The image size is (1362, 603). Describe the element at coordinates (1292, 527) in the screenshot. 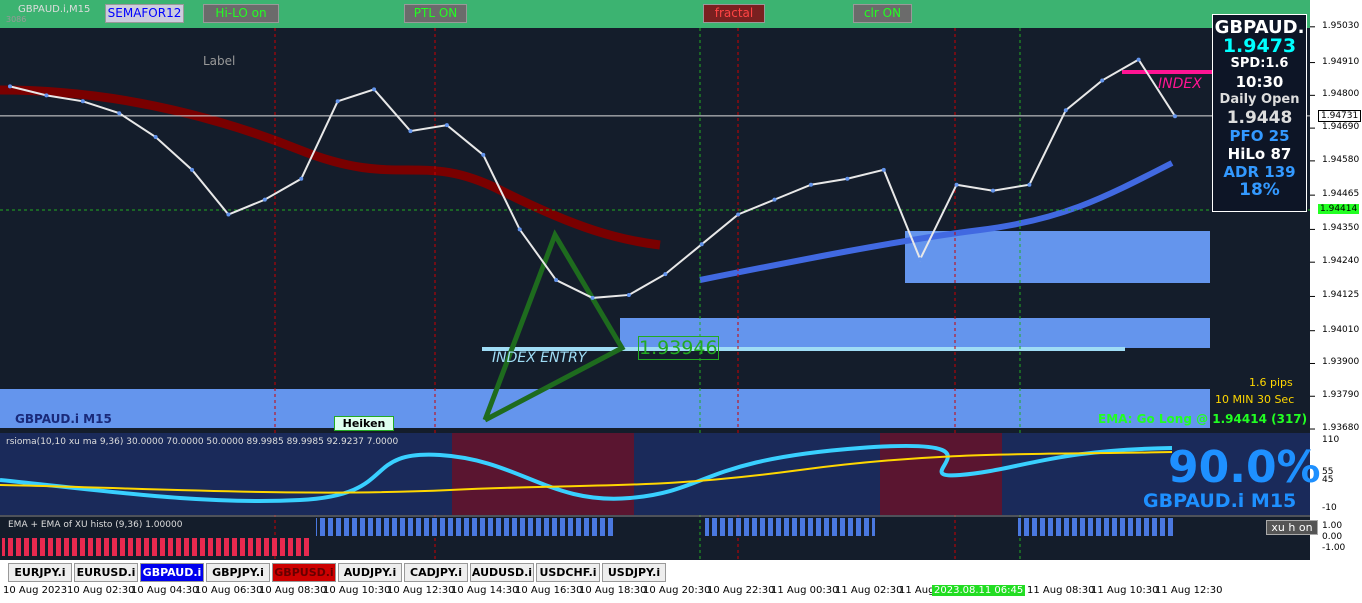

I see `xu-button: xu h on` at that location.